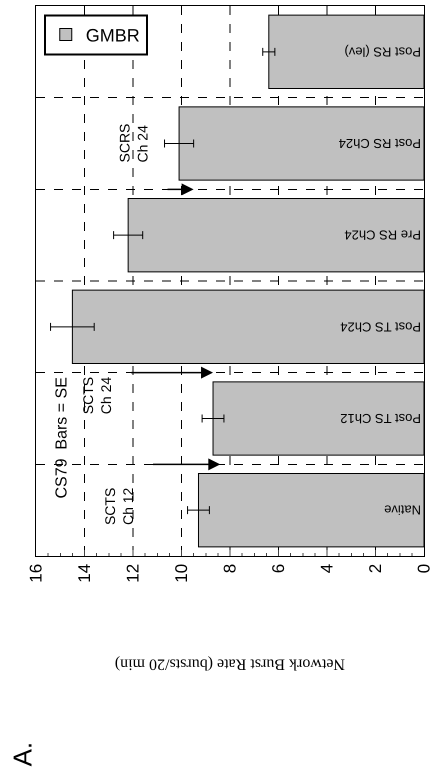 The image size is (439, 782). Describe the element at coordinates (278, 569) in the screenshot. I see `x-tick-label: 6` at that location.